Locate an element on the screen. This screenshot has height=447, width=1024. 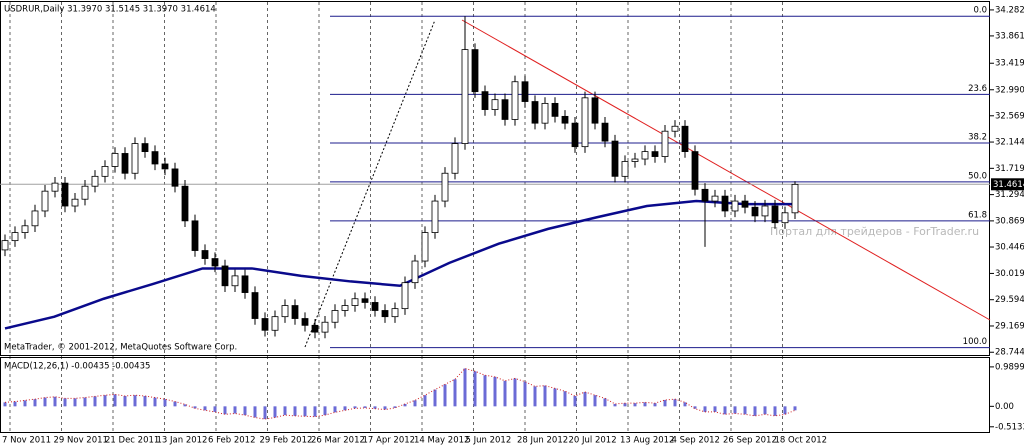
fib-label: 38.2 is located at coordinates (977, 137).